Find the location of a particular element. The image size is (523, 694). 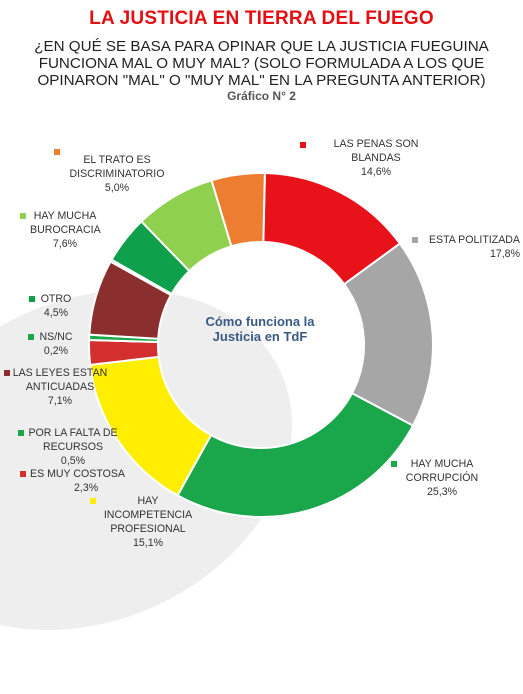

slice-label-corrupcion: HAY MUCHA CORRUPCIÓN 25,3% is located at coordinates (436, 478).